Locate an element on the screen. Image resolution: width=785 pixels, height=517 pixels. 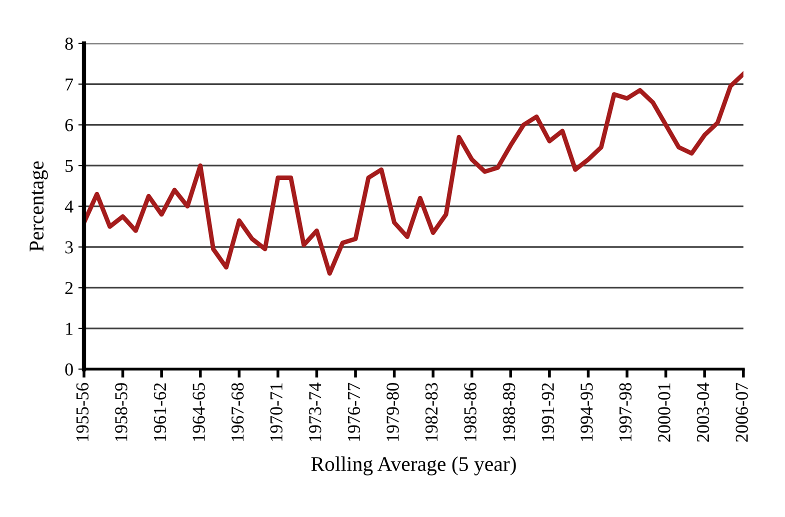
y-tick-label: 1 is located at coordinates (69, 328).